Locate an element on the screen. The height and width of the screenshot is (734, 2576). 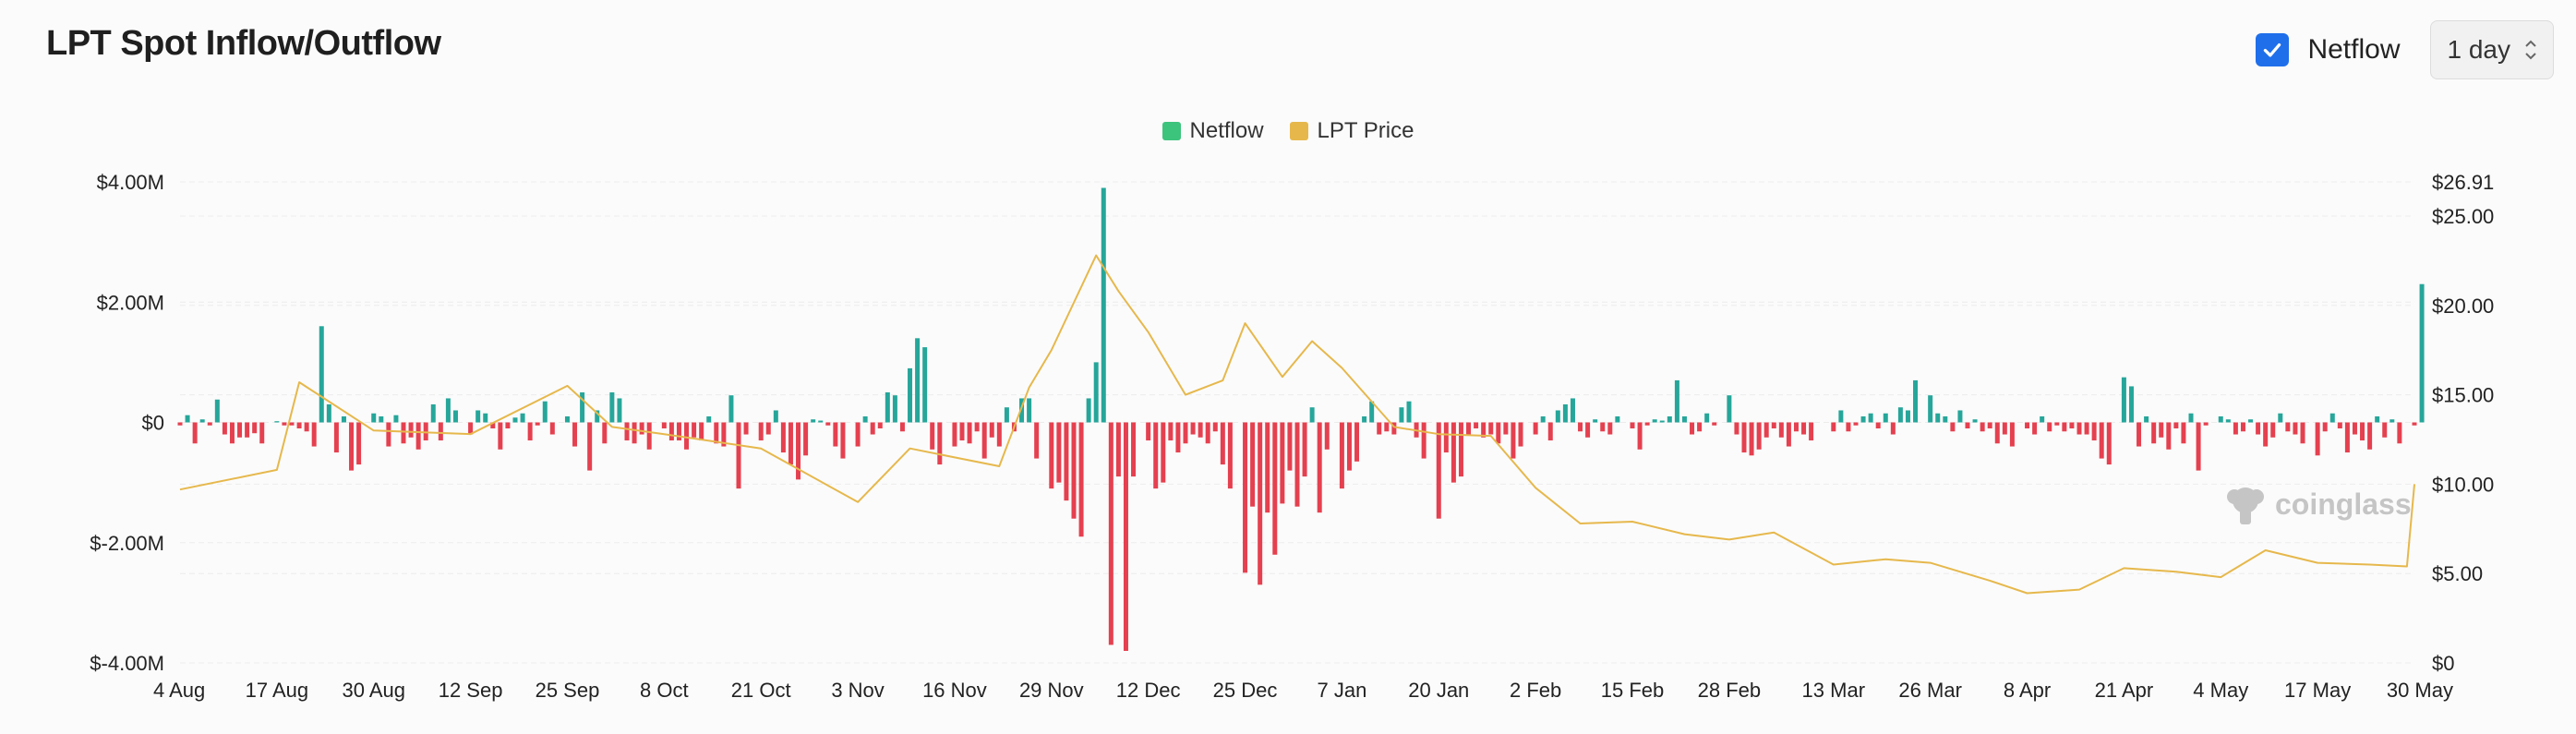
legend-item-netflow: Netflow is located at coordinates (1213, 131).